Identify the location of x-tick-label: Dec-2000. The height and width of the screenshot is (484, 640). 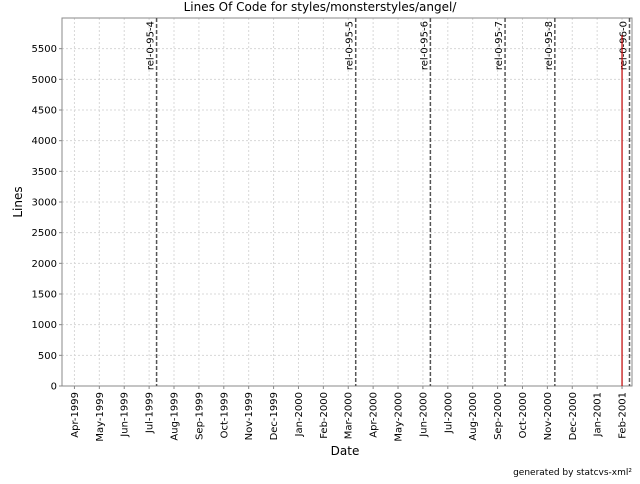
(573, 416).